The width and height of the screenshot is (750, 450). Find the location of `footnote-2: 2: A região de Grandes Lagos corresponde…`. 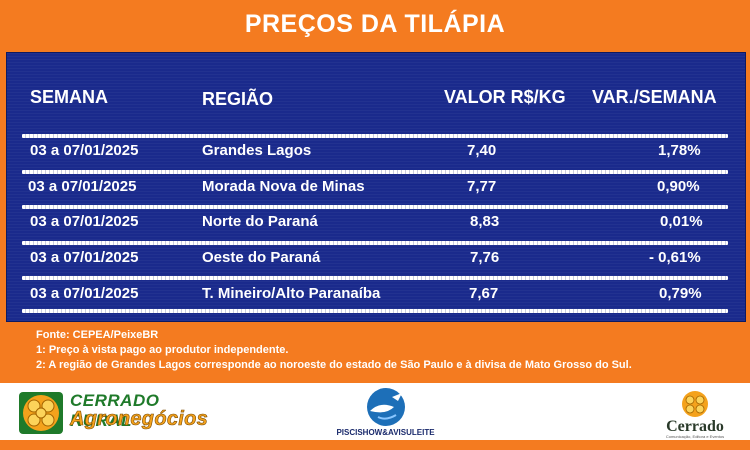

footnote-2: 2: A região de Grandes Lagos corresponde… is located at coordinates (334, 365).